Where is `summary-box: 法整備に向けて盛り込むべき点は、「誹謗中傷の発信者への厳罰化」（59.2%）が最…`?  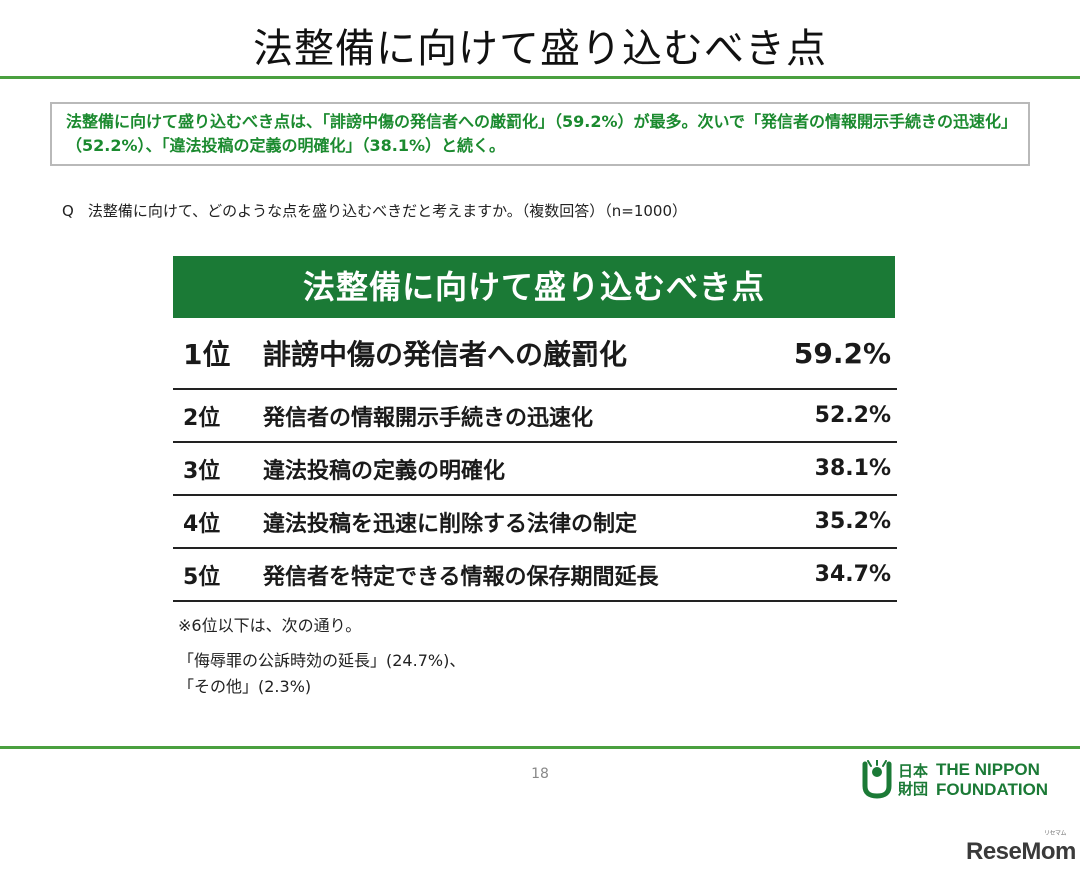 summary-box: 法整備に向けて盛り込むべき点は、「誹謗中傷の発信者への厳罰化」（59.2%）が最… is located at coordinates (540, 134).